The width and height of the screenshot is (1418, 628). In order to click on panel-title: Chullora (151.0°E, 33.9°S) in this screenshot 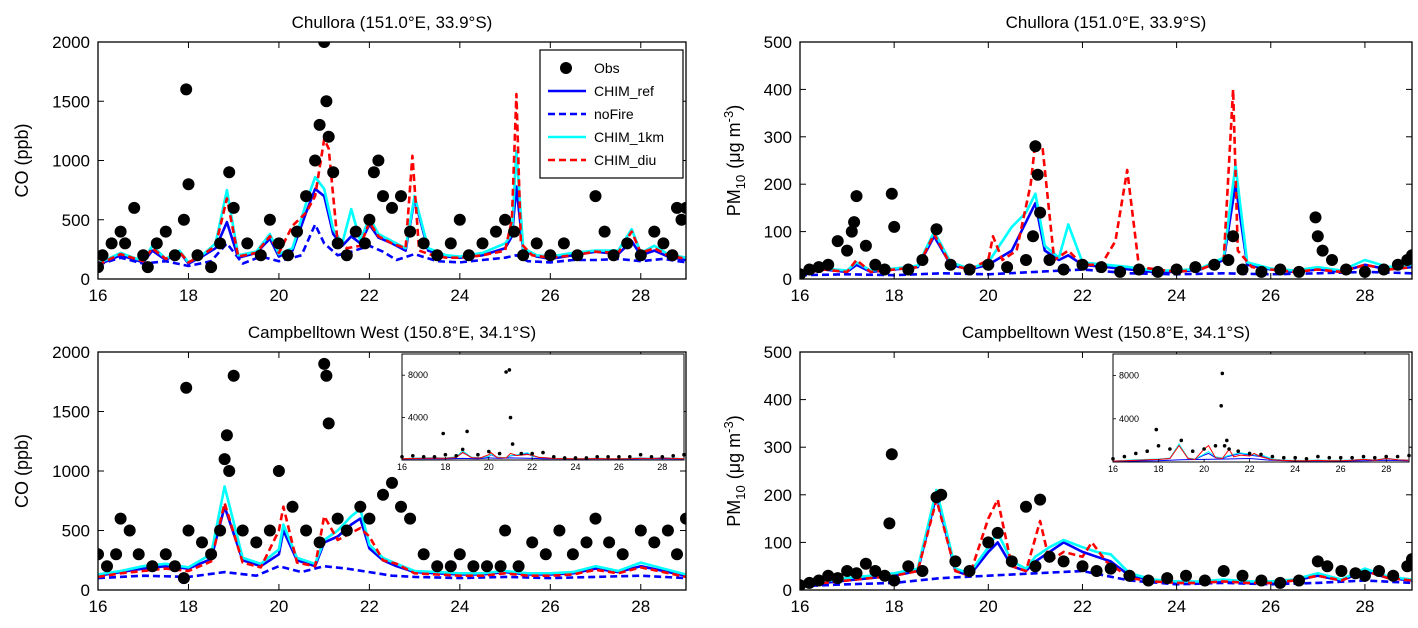, I will do `click(1106, 22)`.